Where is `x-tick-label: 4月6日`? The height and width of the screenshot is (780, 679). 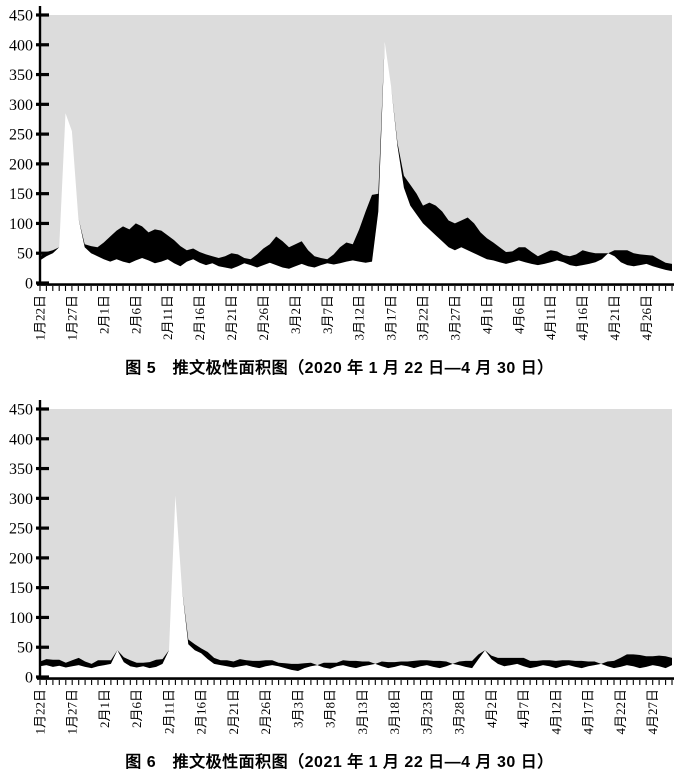
x-tick-label: 4月6日 is located at coordinates (518, 314).